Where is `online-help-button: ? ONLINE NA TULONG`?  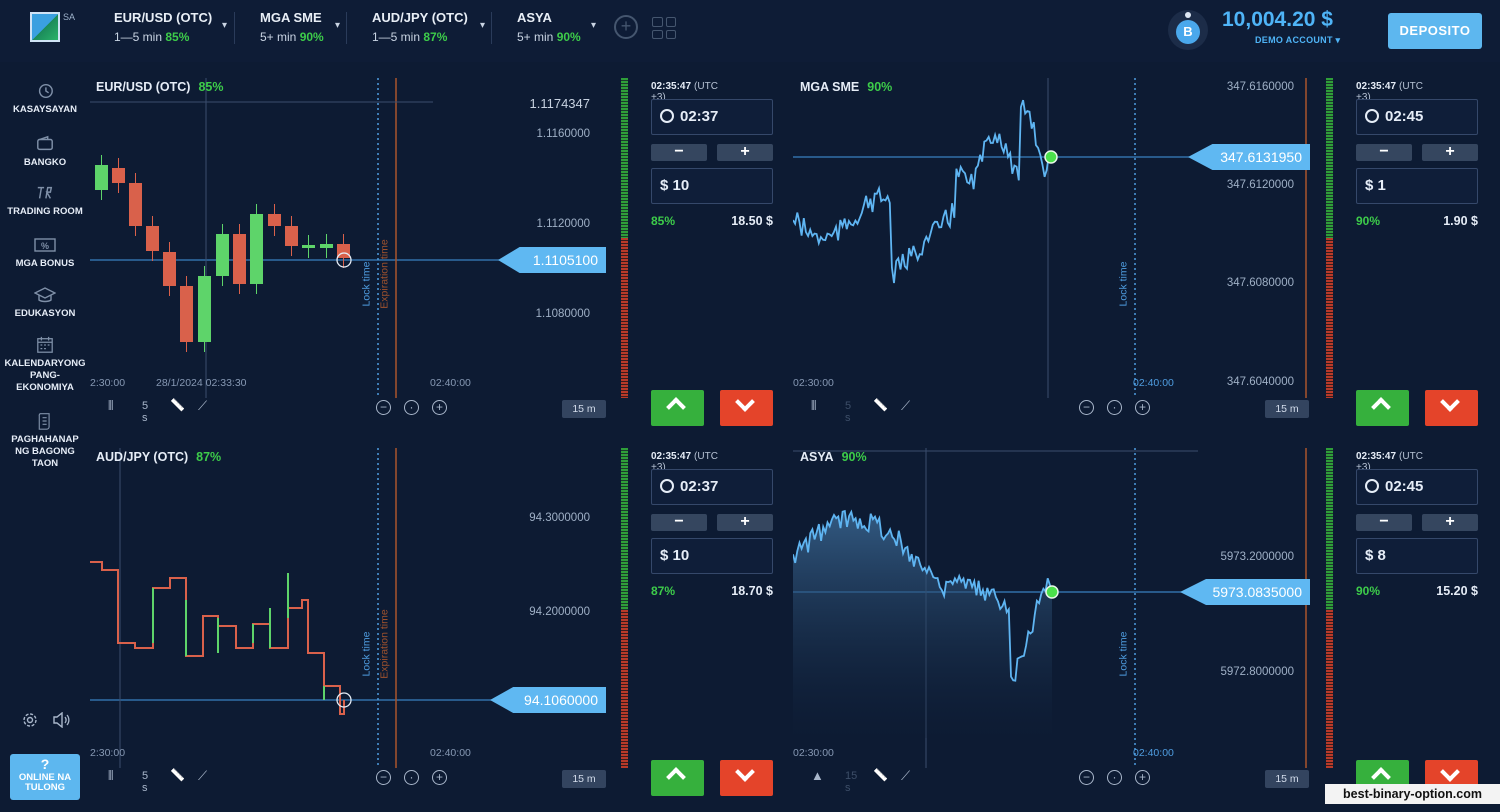 online-help-button: ? ONLINE NA TULONG is located at coordinates (45, 777).